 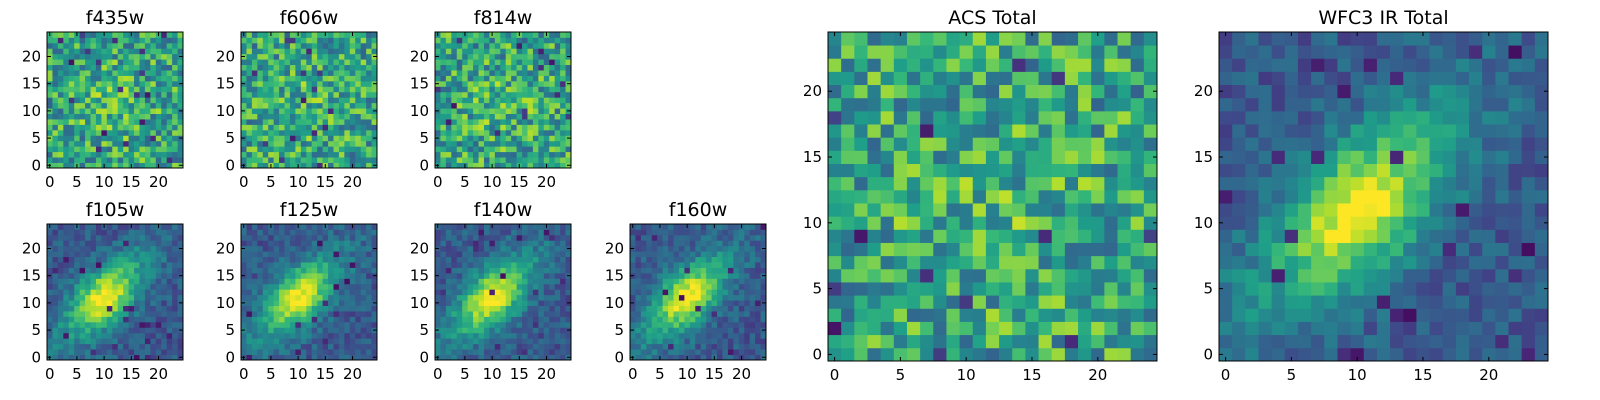 What do you see at coordinates (230, 330) in the screenshot?
I see `y-tick-label: 5` at bounding box center [230, 330].